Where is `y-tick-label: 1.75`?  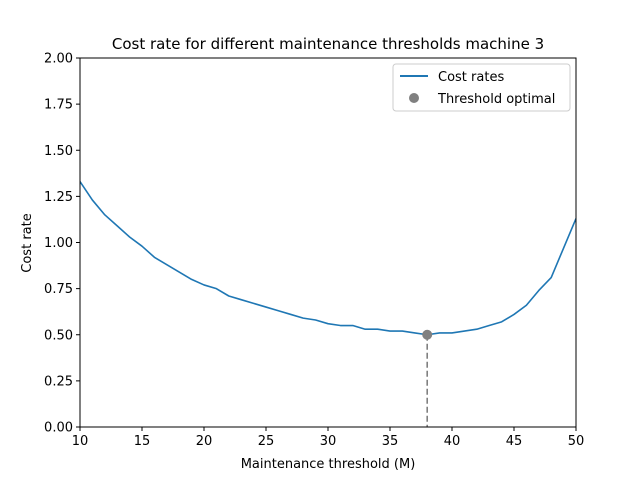
y-tick-label: 1.75 is located at coordinates (58, 105).